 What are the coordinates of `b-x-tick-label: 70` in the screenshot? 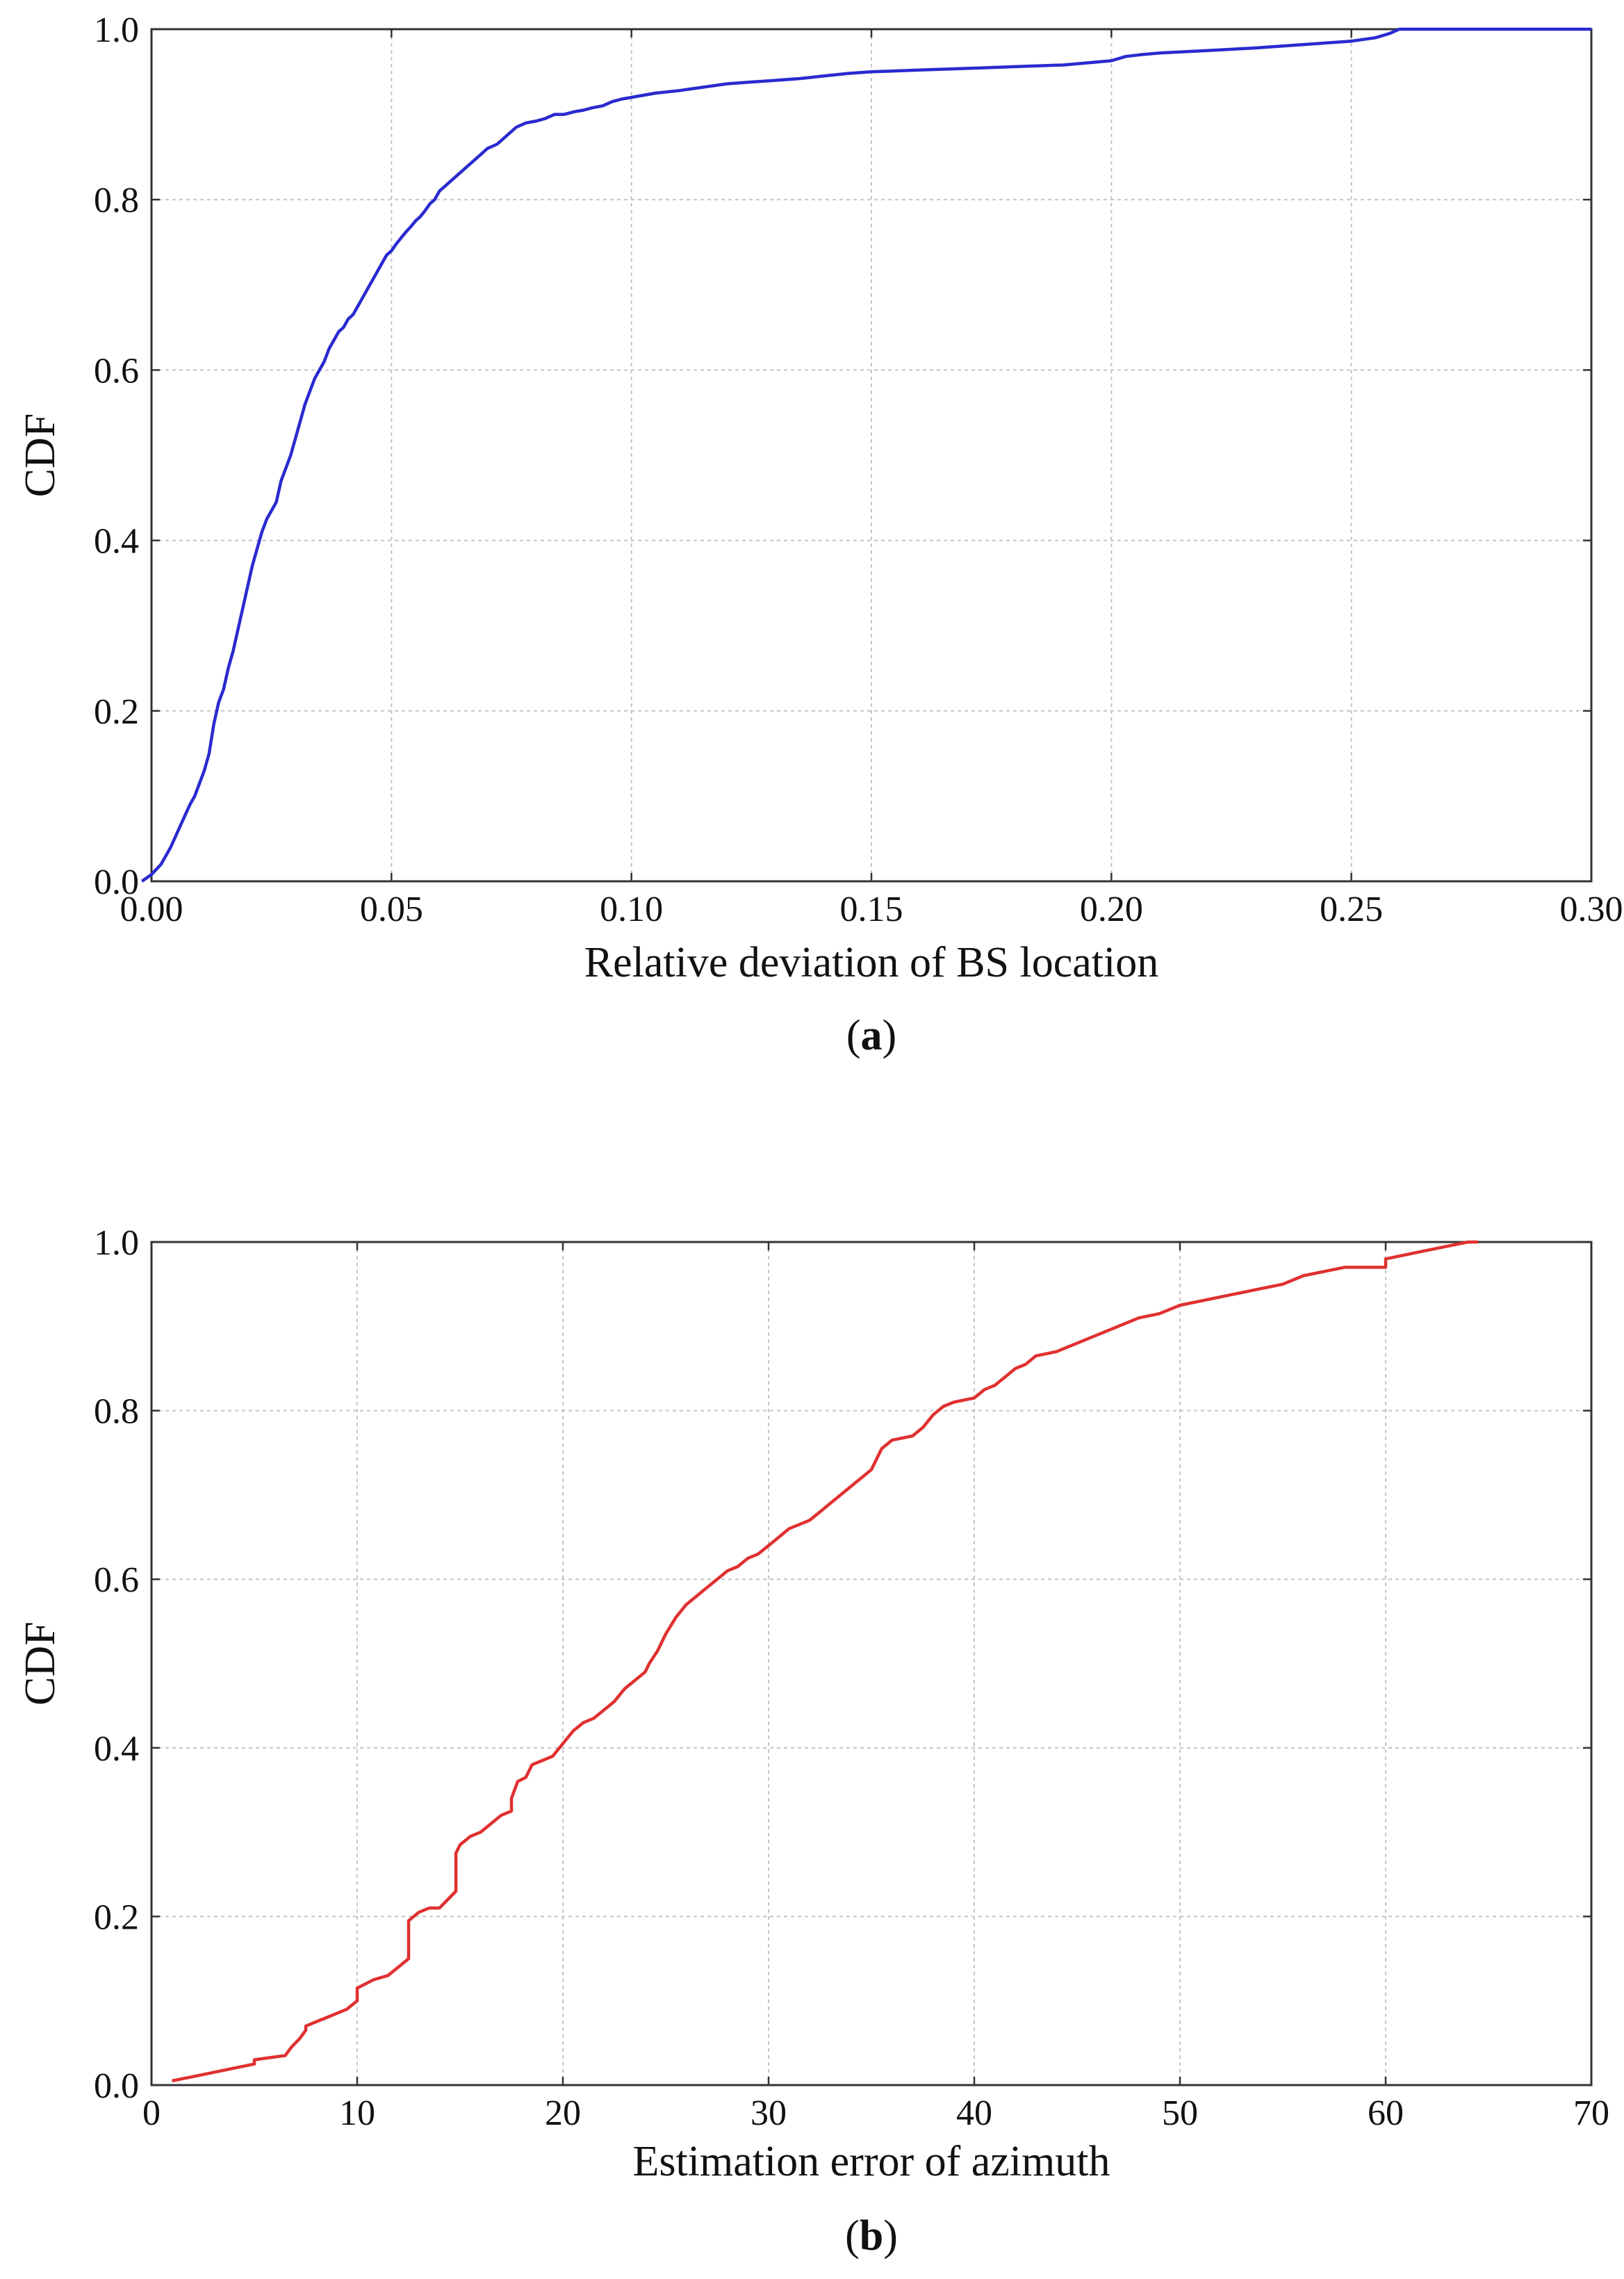 It's located at (1591, 2113).